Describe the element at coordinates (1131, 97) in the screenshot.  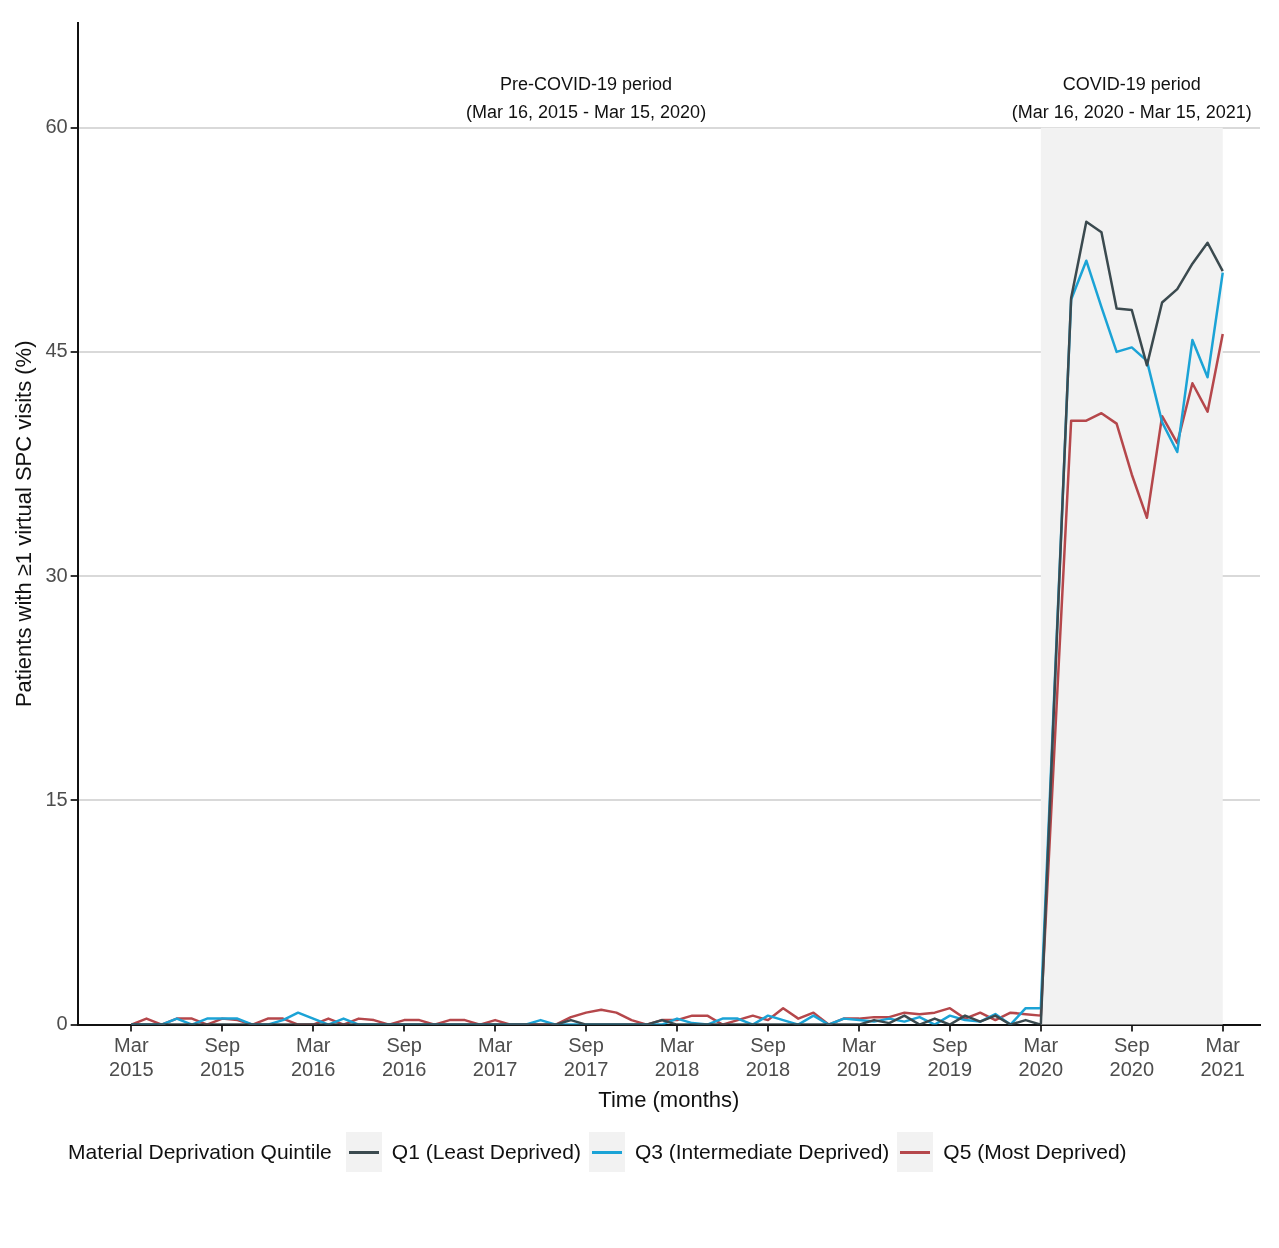
I see `band-label: COVID-19 period (Mar 16, 2020 - Mar 15, 2021)` at that location.